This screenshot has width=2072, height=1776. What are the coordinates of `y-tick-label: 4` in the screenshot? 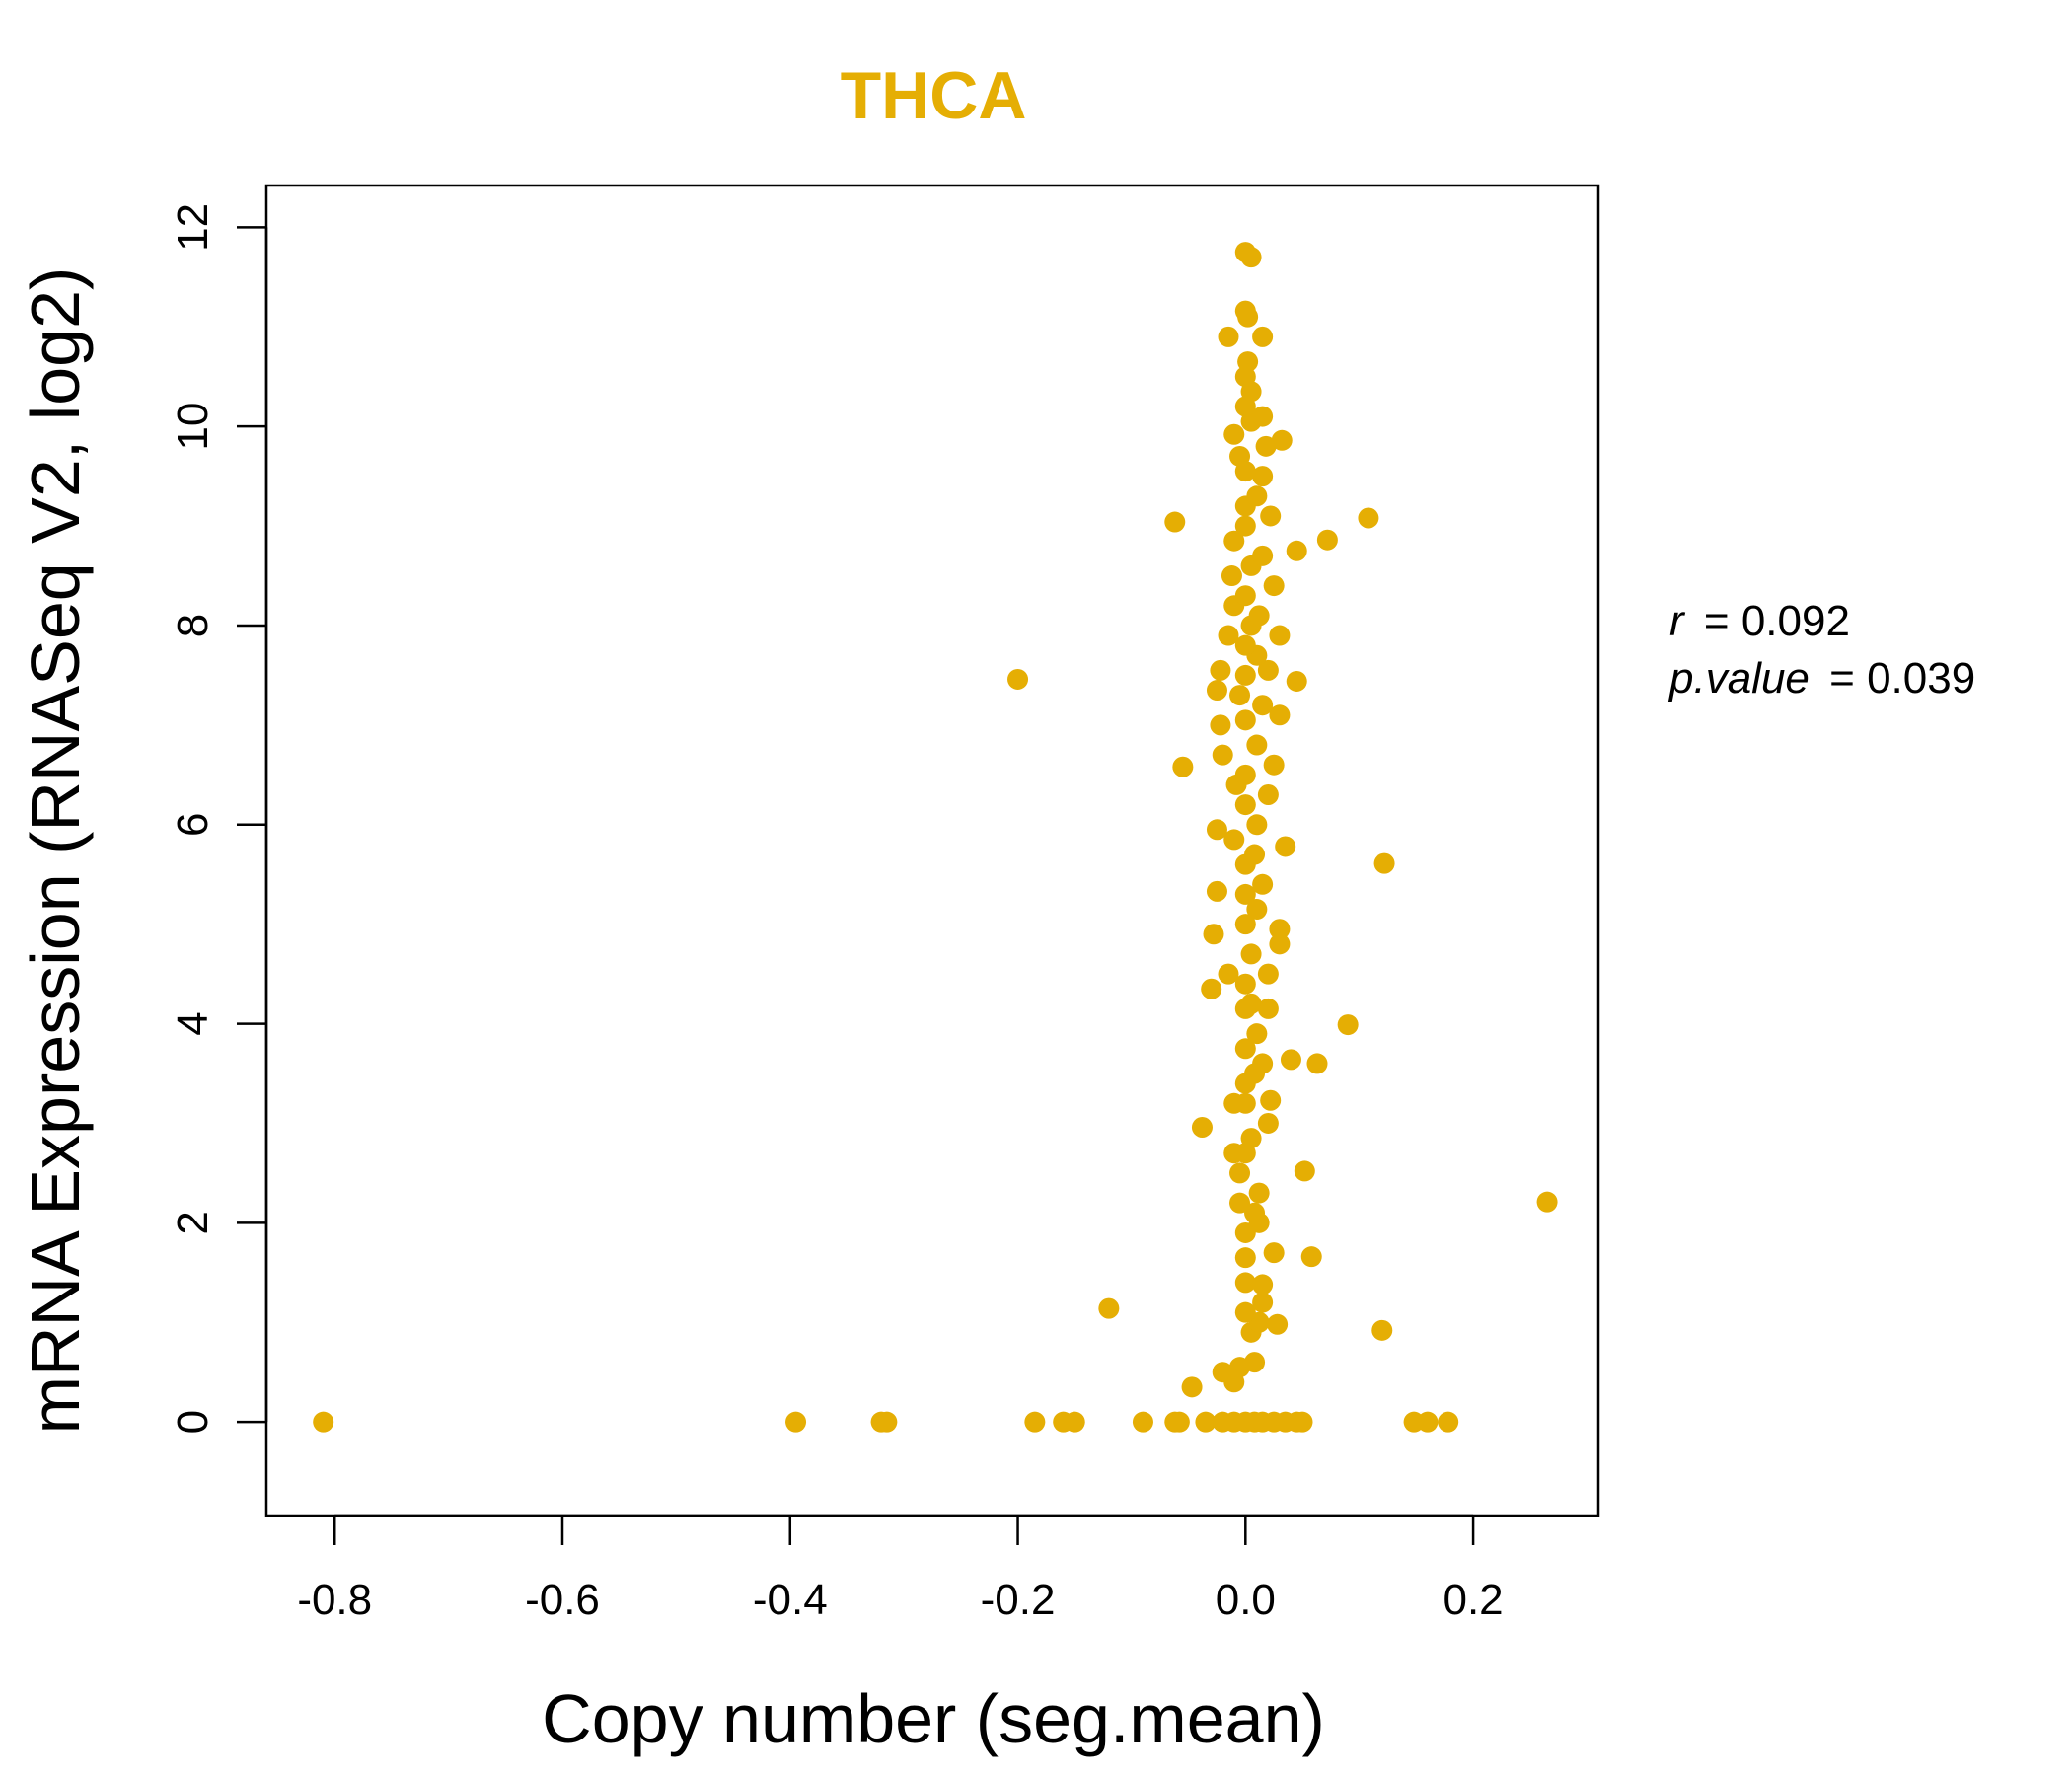 It's located at (193, 1023).